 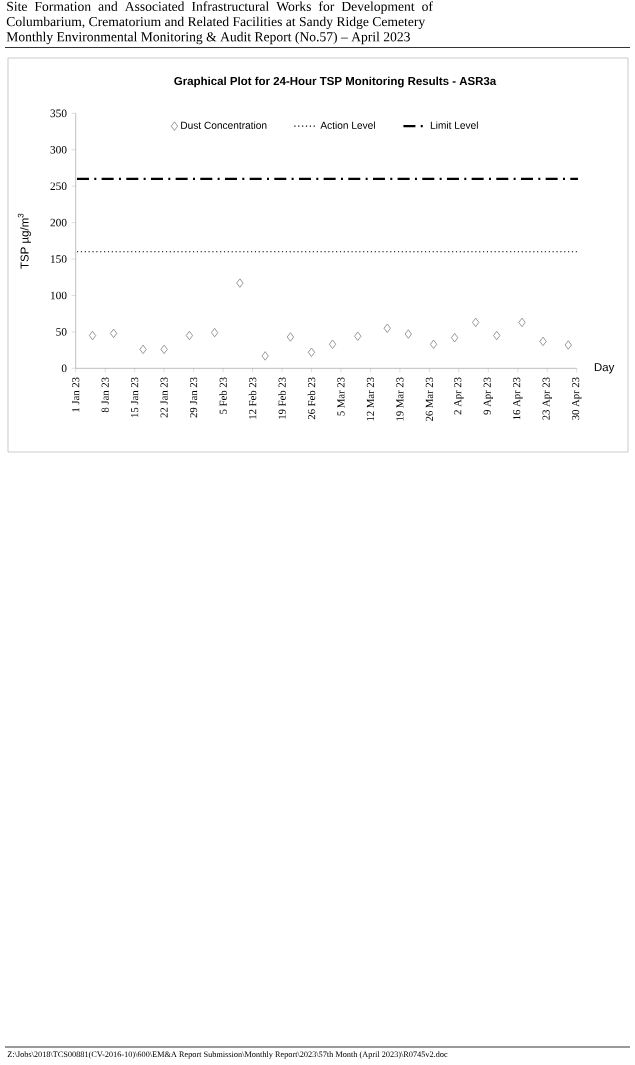 What do you see at coordinates (58, 222) in the screenshot?
I see `y-tick-label: 200` at bounding box center [58, 222].